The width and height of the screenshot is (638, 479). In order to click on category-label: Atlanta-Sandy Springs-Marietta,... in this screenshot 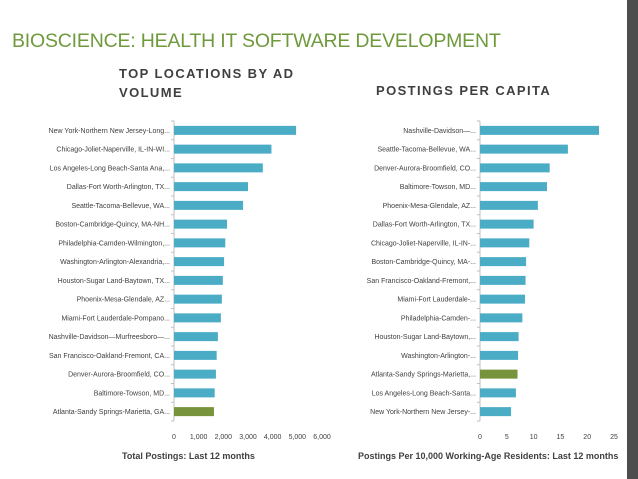, I will do `click(423, 375)`.